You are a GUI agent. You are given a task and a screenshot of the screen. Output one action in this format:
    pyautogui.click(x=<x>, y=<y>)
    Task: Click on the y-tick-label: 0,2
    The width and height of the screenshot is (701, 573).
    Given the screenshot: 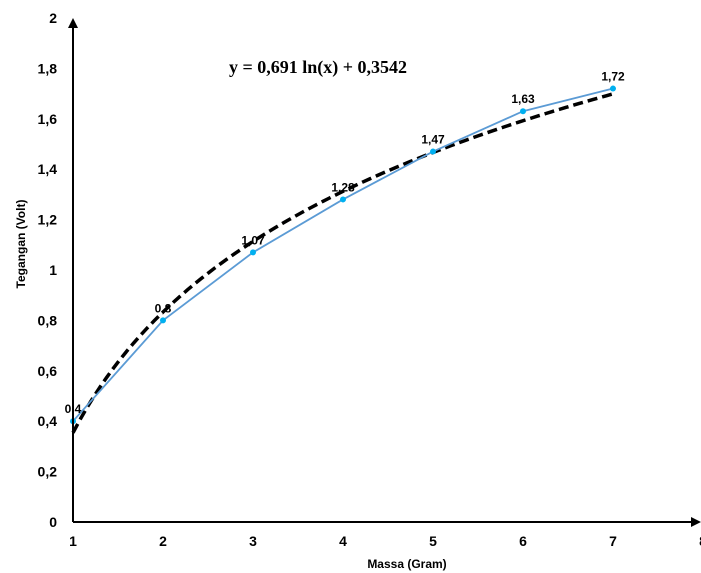 What is the action you would take?
    pyautogui.click(x=48, y=472)
    